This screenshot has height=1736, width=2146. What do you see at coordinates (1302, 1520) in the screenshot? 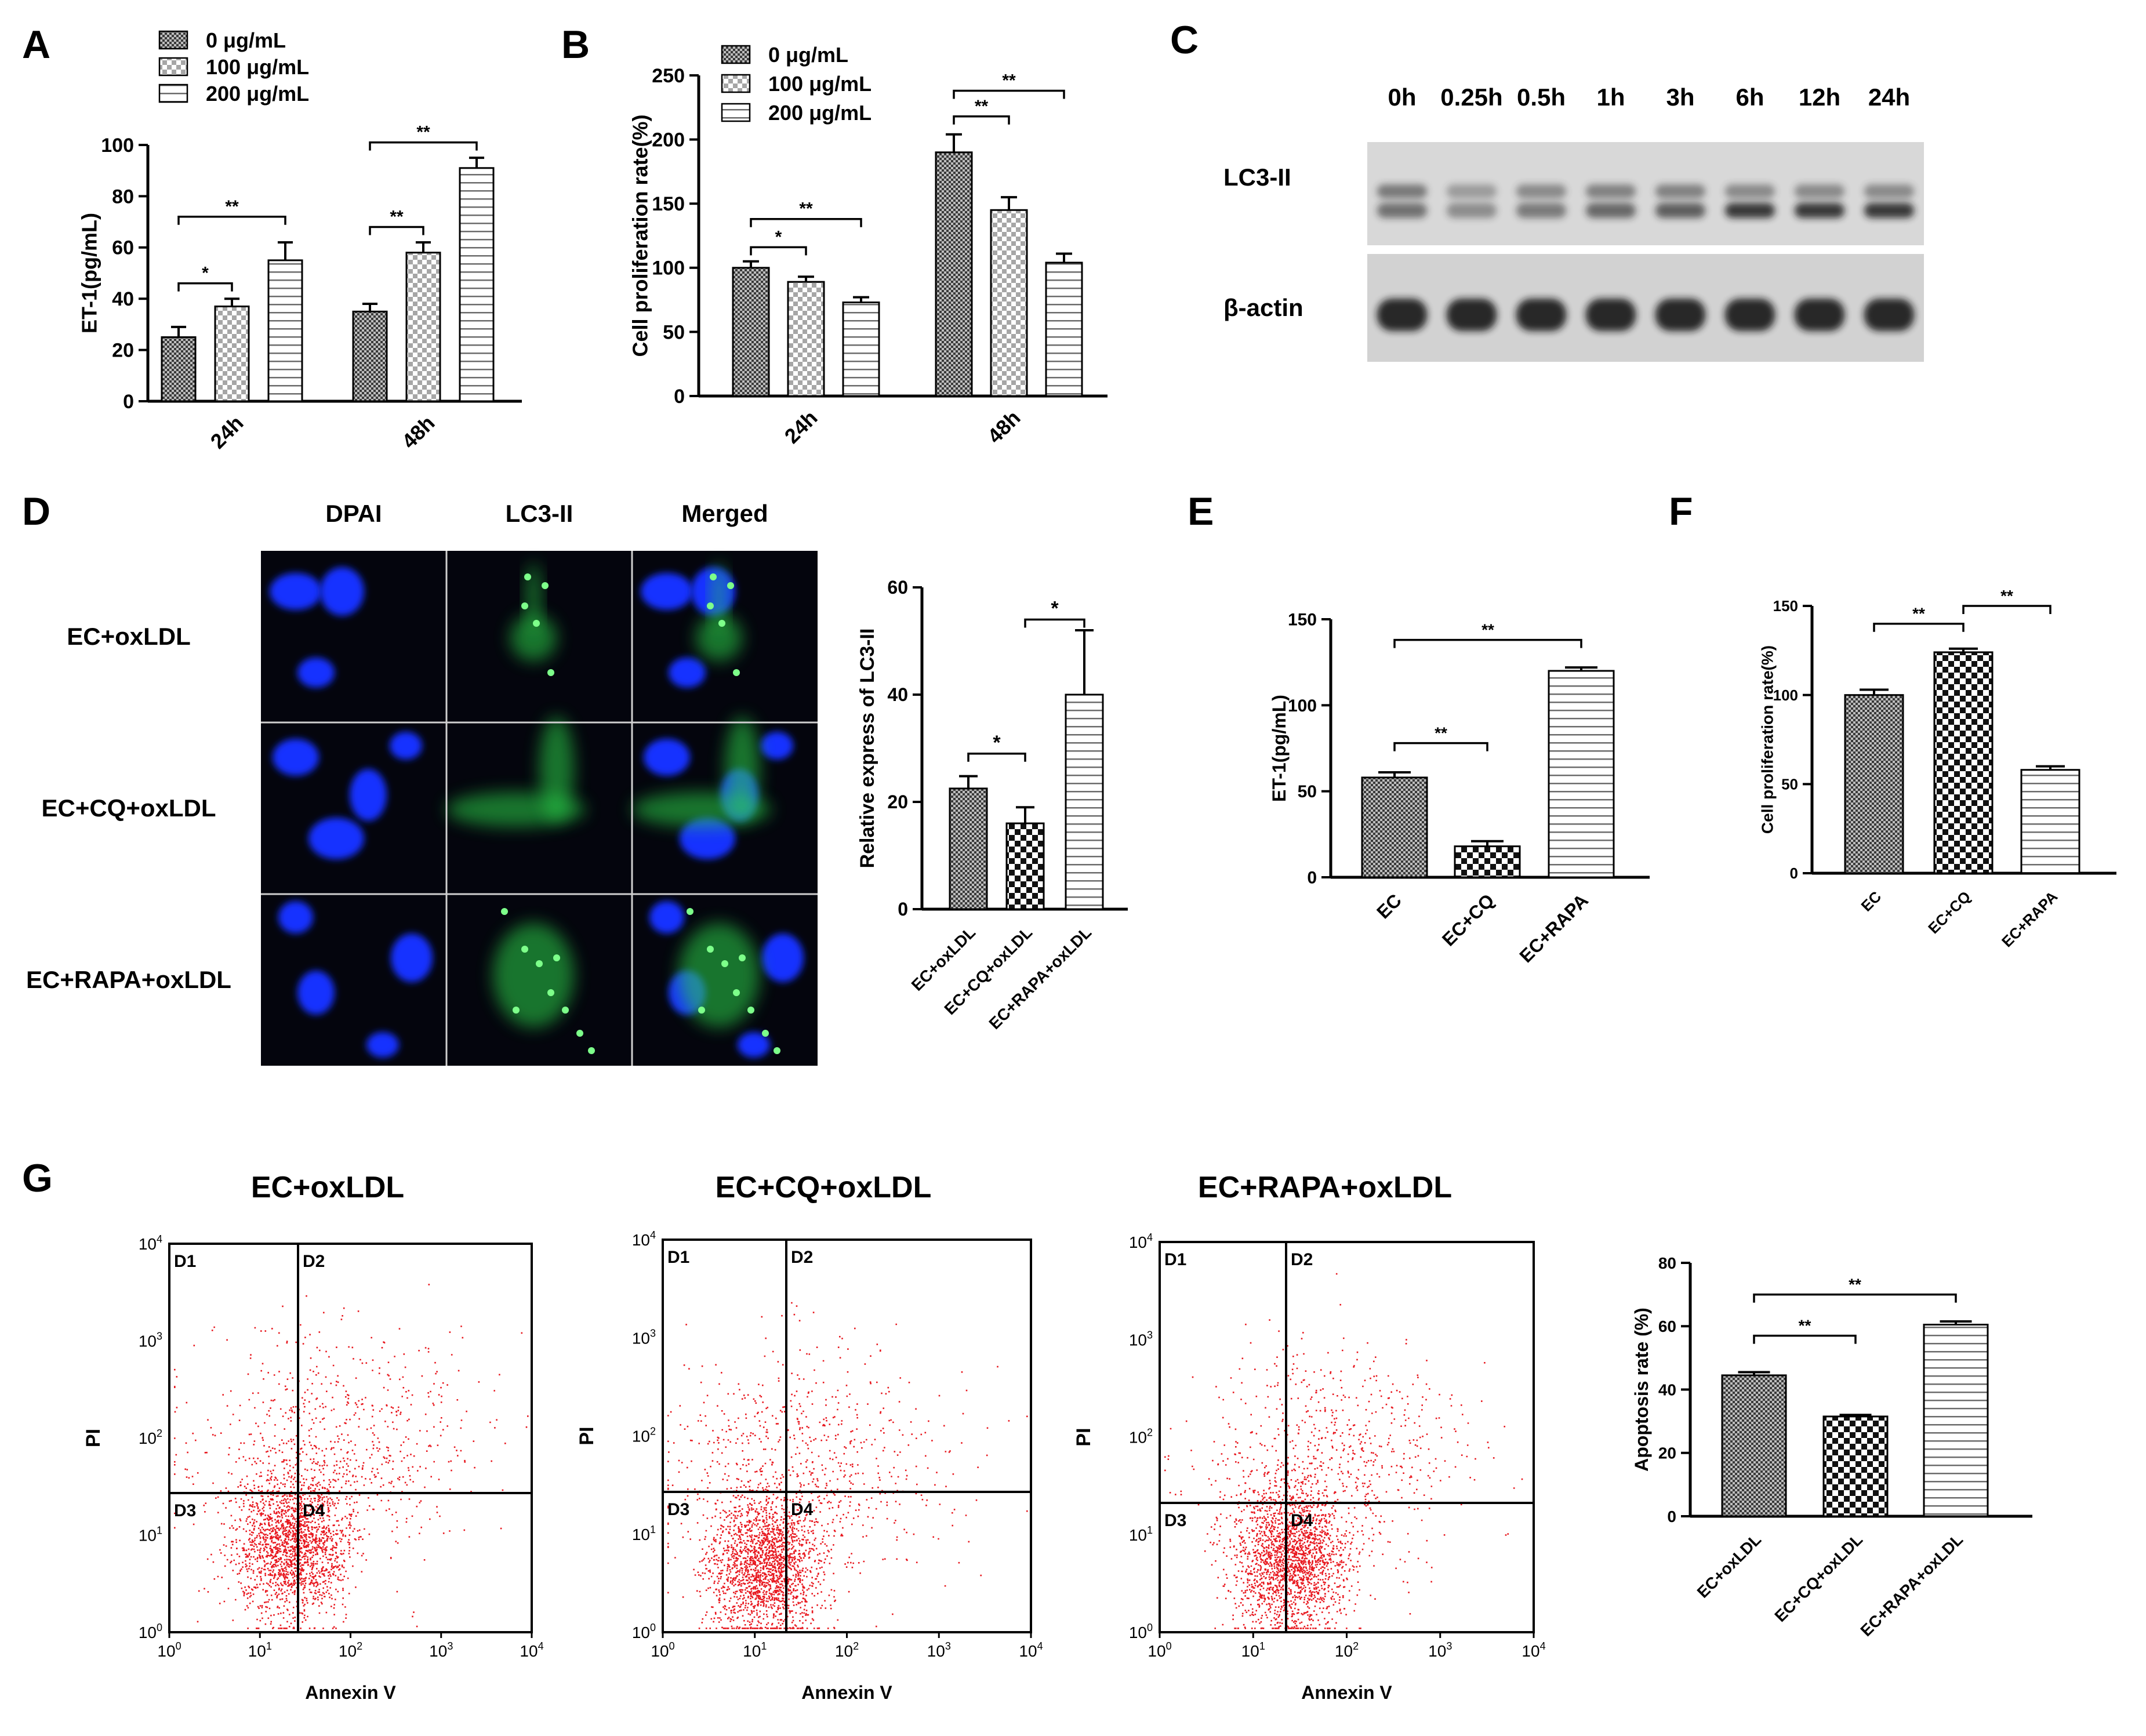
I see `quadrant-label: D4` at bounding box center [1302, 1520].